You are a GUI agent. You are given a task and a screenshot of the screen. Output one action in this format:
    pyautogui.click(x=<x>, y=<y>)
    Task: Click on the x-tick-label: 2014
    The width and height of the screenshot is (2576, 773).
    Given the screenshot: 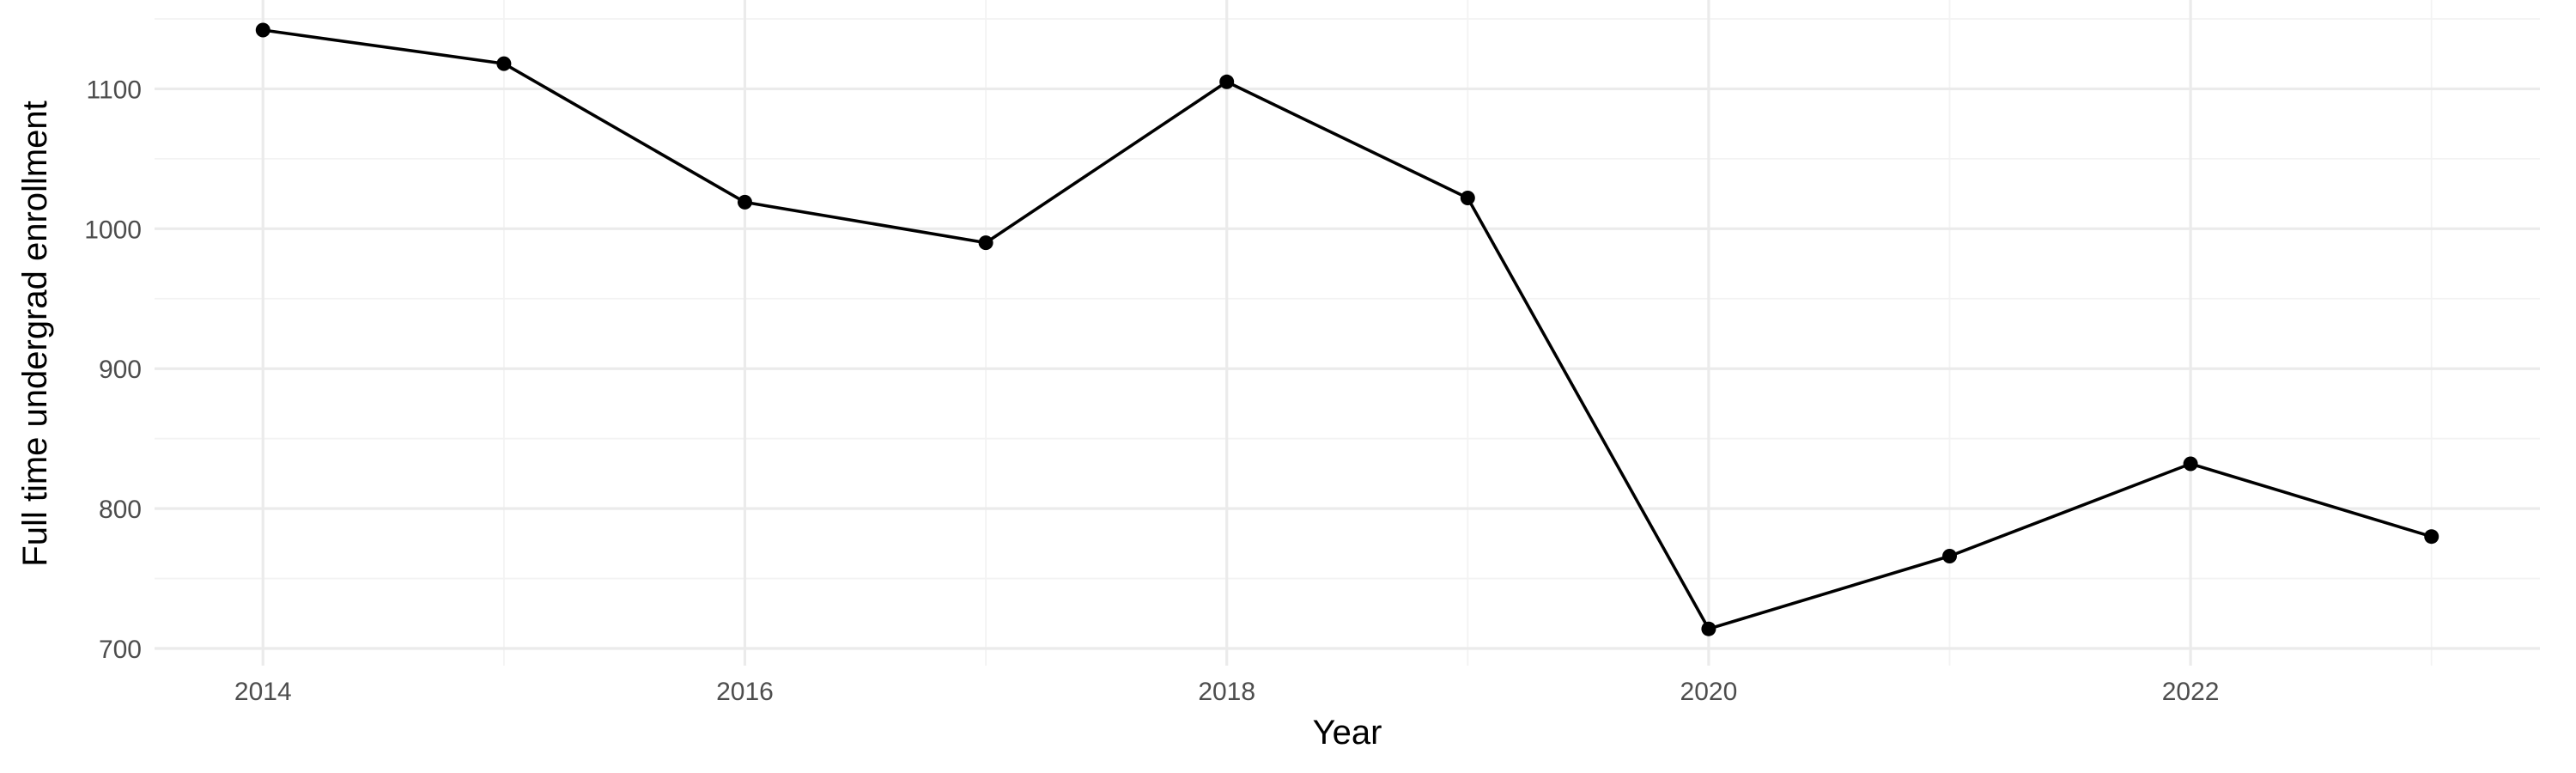 What is the action you would take?
    pyautogui.click(x=263, y=692)
    